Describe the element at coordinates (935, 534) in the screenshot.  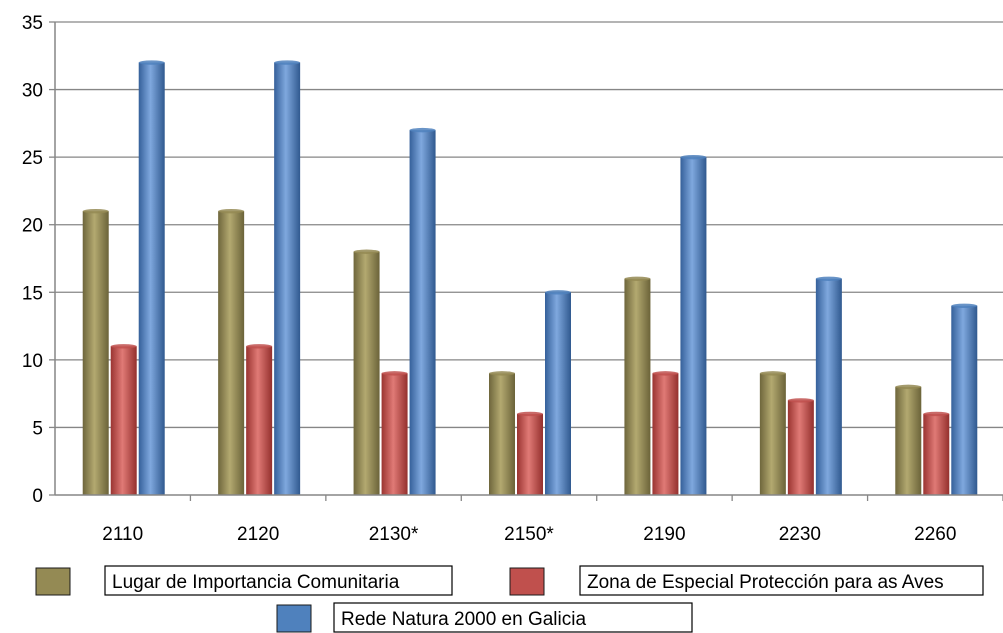
I see `x-tick-label: 2260` at that location.